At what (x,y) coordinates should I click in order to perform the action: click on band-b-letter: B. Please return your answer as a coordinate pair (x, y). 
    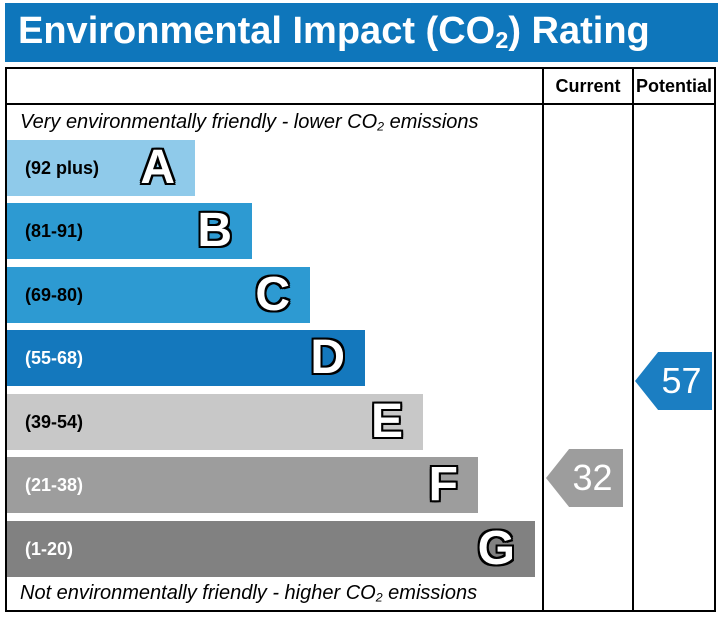
    Looking at the image, I should click on (214, 230).